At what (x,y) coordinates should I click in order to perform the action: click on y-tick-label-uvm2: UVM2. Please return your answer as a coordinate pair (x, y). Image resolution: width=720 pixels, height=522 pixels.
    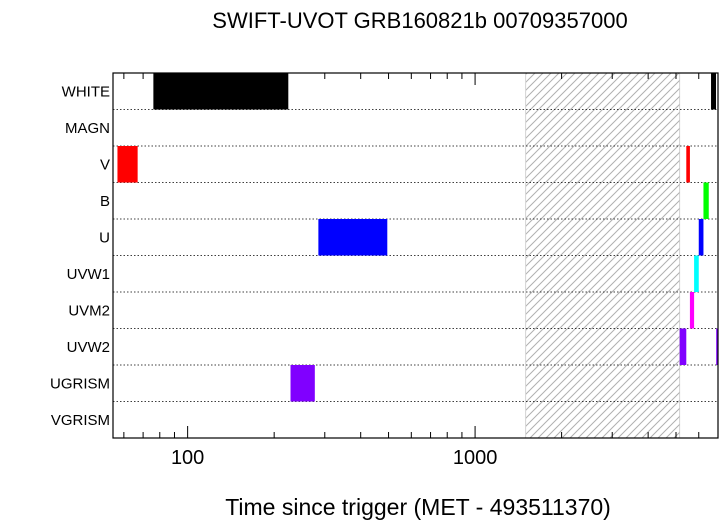
    Looking at the image, I should click on (89, 310).